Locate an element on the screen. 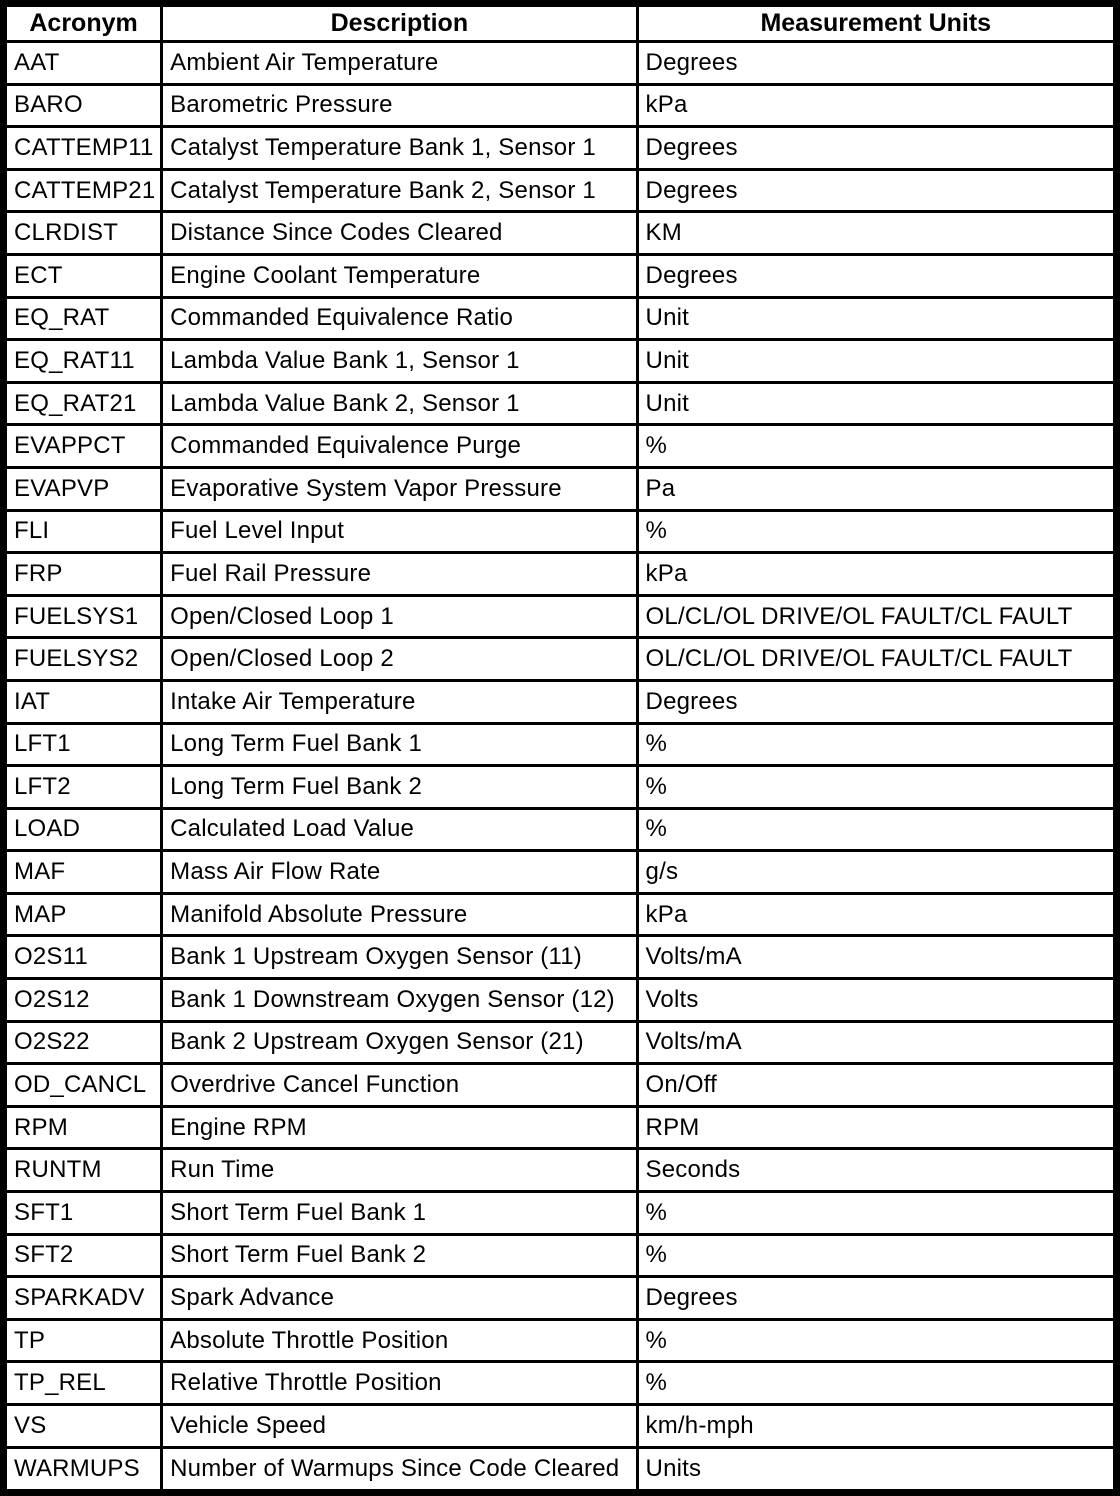 The height and width of the screenshot is (1496, 1120). description-cell: Overdrive Cancel Function is located at coordinates (399, 1085).